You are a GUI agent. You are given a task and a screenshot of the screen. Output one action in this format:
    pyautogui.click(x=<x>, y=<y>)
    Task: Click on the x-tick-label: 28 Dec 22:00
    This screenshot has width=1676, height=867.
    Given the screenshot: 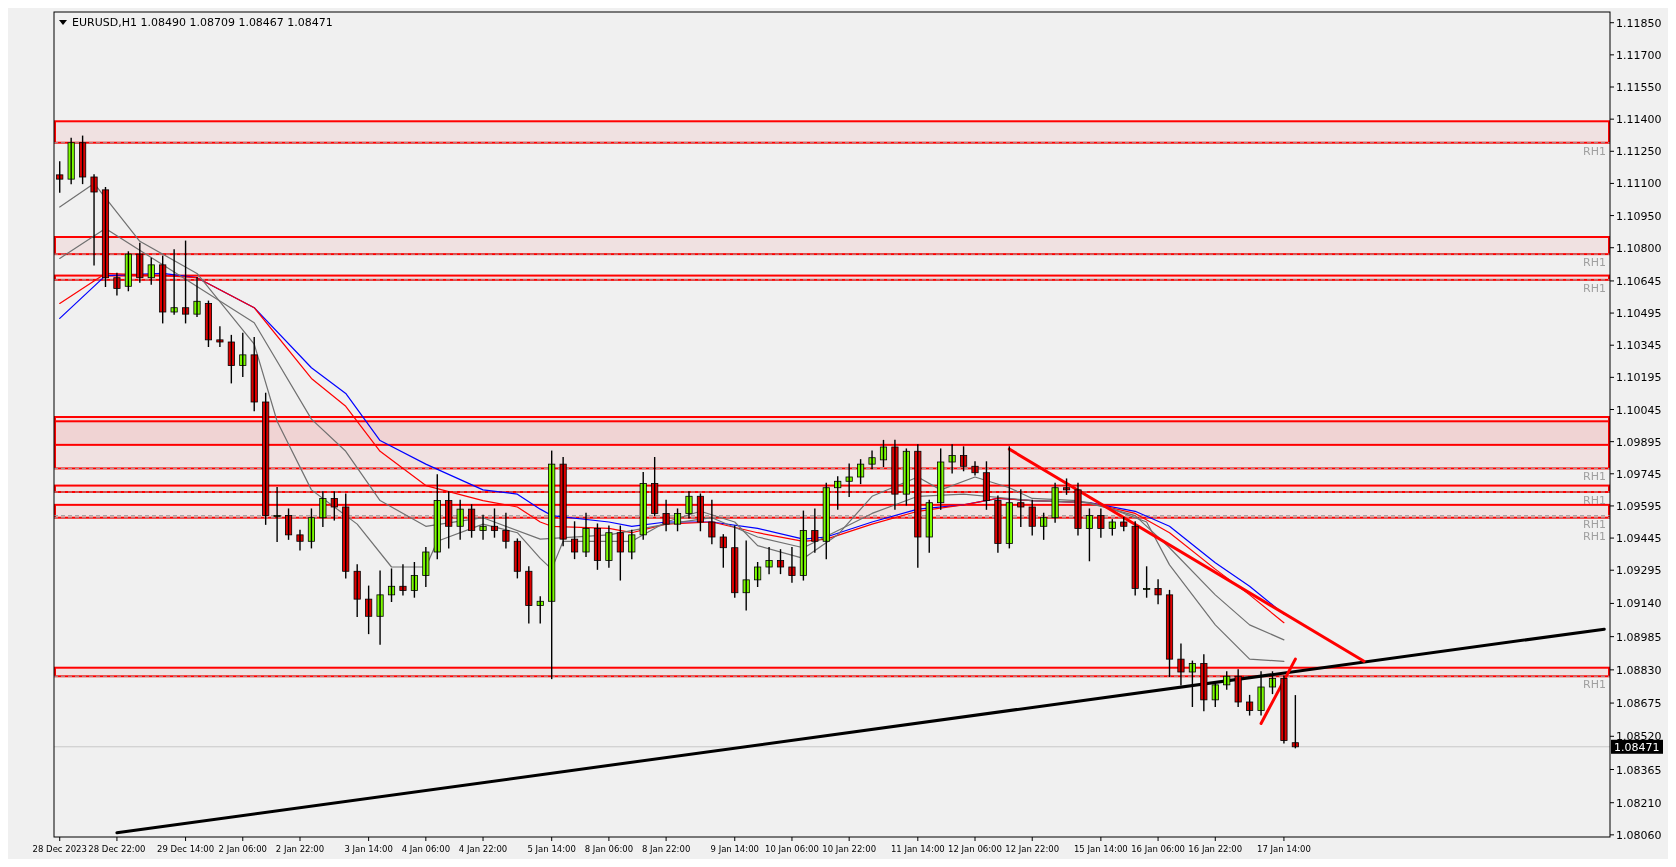 What is the action you would take?
    pyautogui.click(x=117, y=849)
    